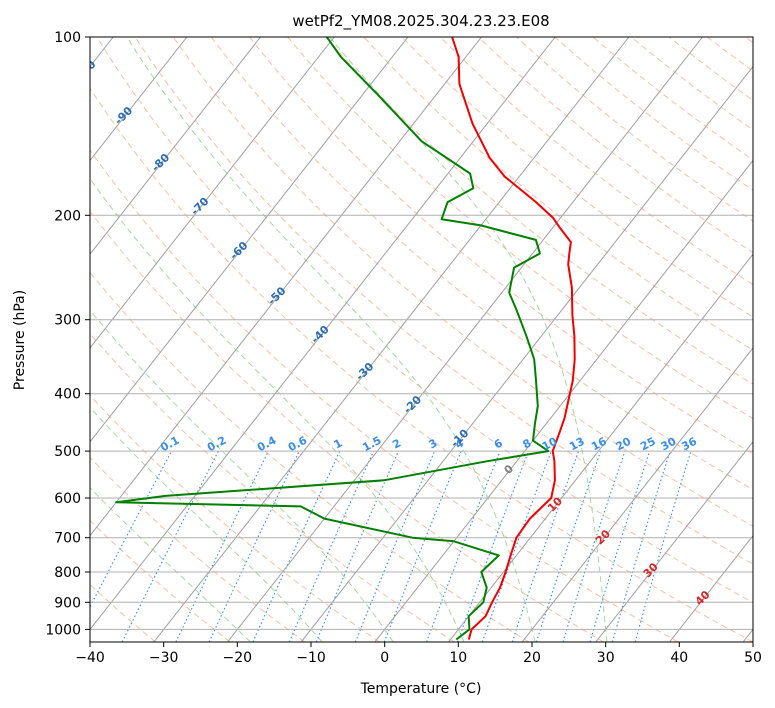  Describe the element at coordinates (577, 444) in the screenshot. I see `mixing-ratio-label: 13` at that location.